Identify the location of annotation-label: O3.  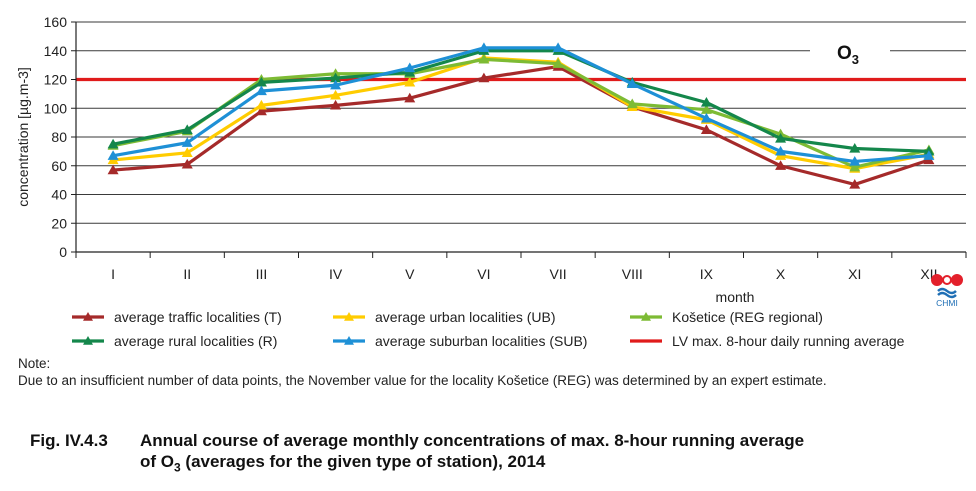
(848, 55).